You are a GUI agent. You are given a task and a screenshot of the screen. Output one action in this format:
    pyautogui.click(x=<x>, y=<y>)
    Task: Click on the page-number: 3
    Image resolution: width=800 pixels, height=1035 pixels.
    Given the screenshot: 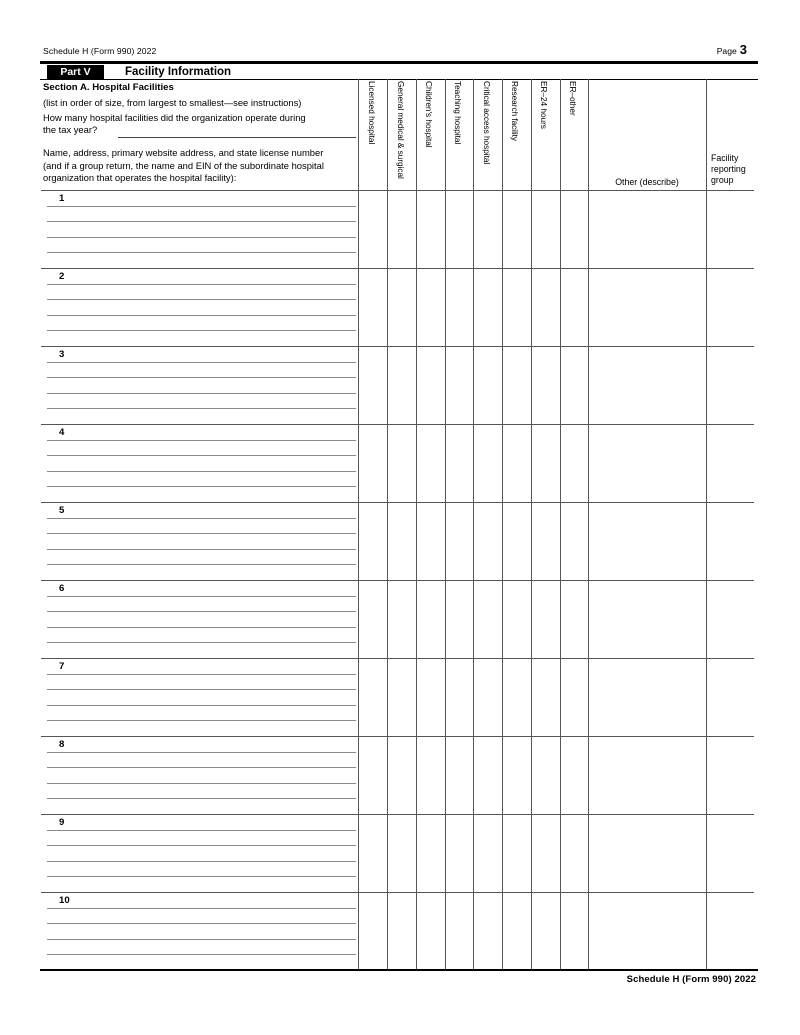 What is the action you would take?
    pyautogui.click(x=743, y=49)
    